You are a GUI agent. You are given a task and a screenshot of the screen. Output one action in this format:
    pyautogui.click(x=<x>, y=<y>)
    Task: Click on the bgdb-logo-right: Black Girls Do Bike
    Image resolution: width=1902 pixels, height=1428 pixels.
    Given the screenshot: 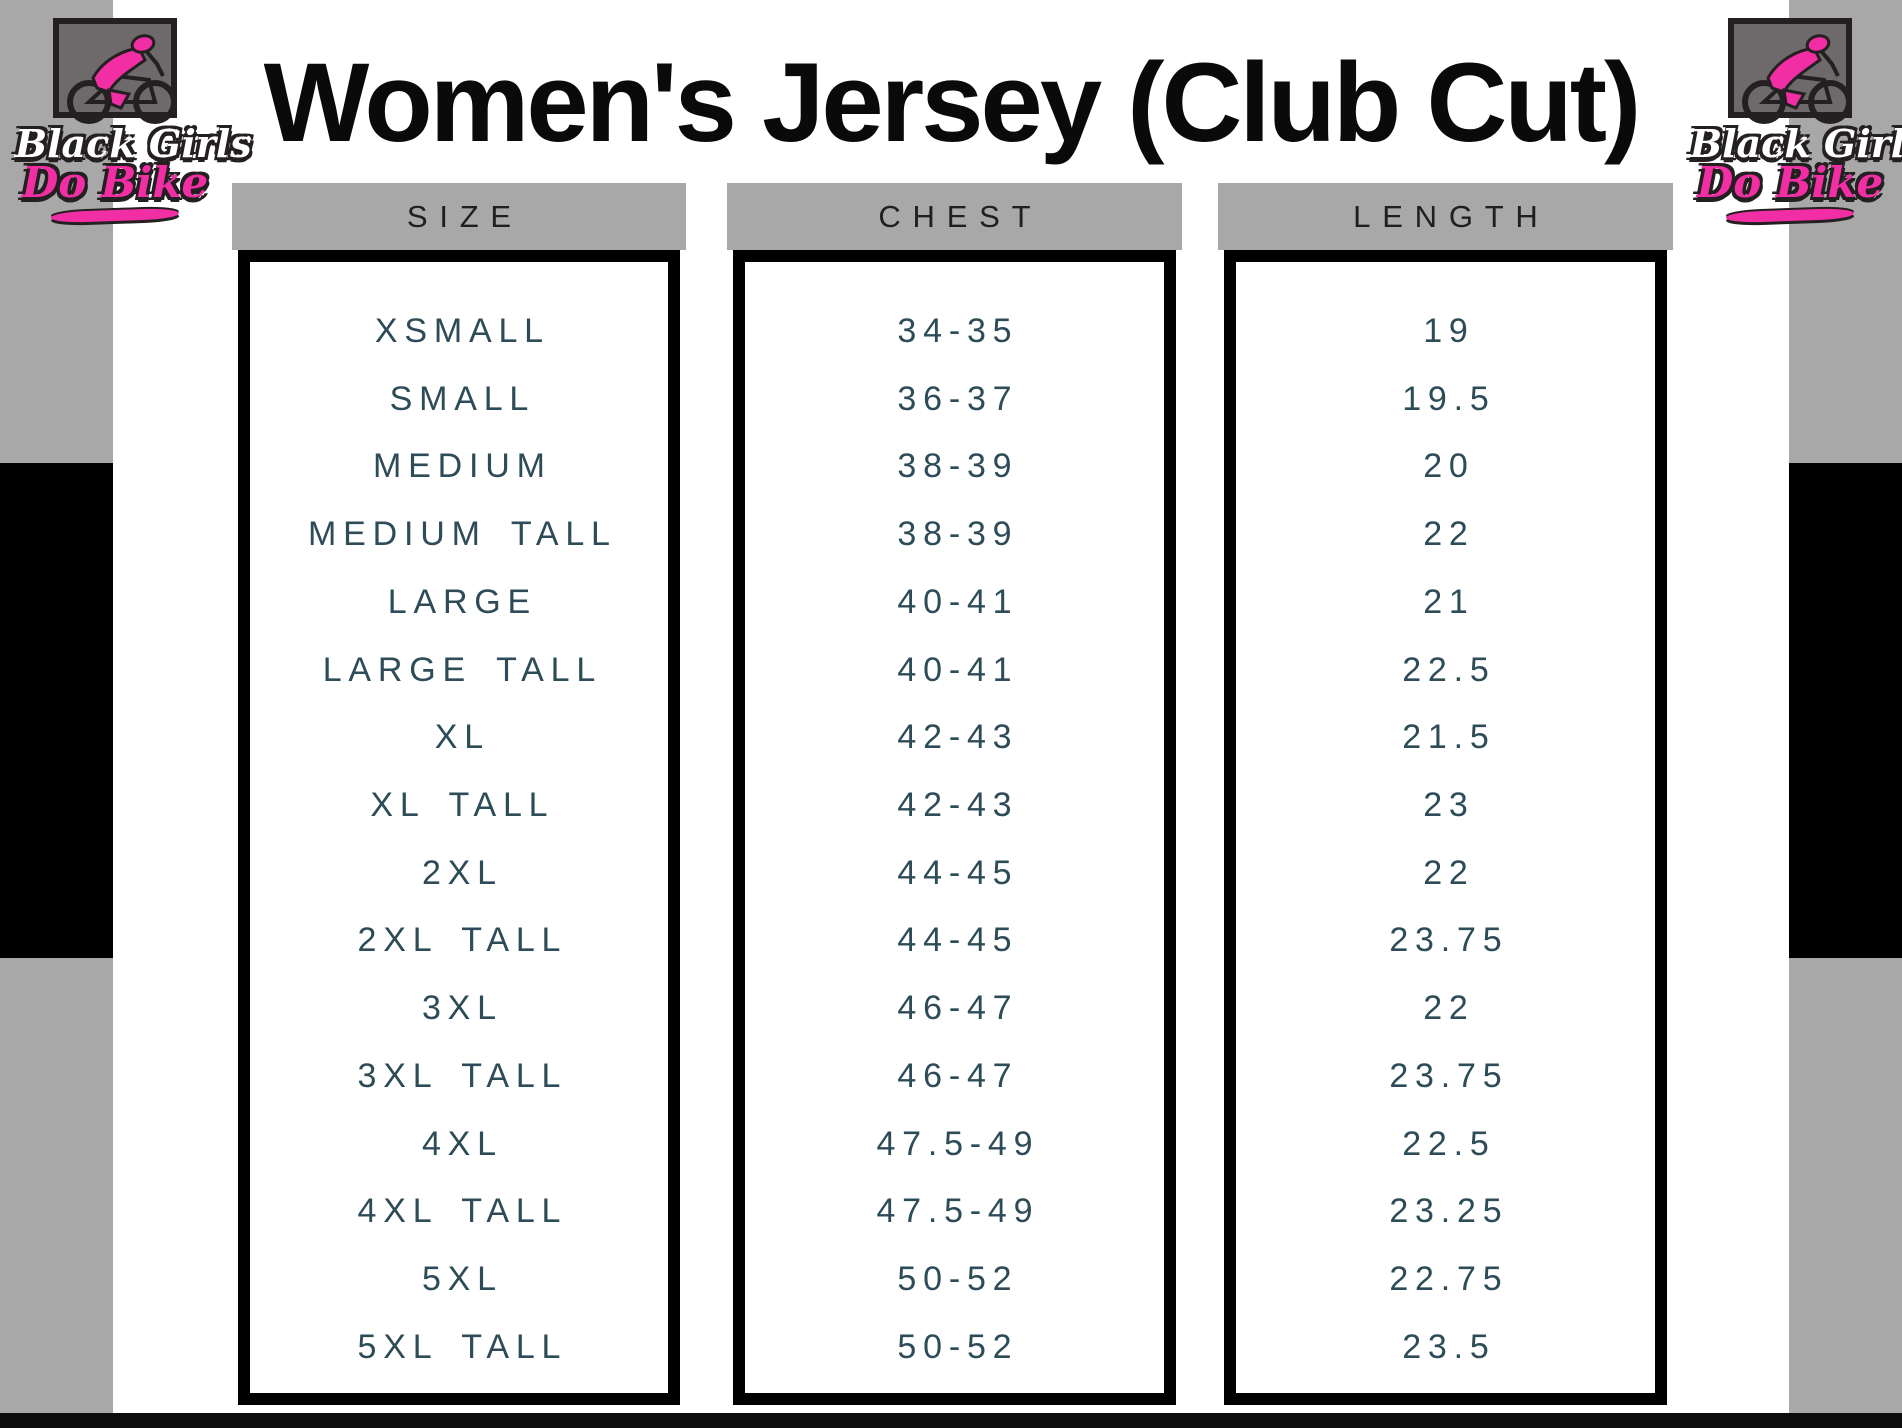 What is the action you would take?
    pyautogui.click(x=1796, y=121)
    